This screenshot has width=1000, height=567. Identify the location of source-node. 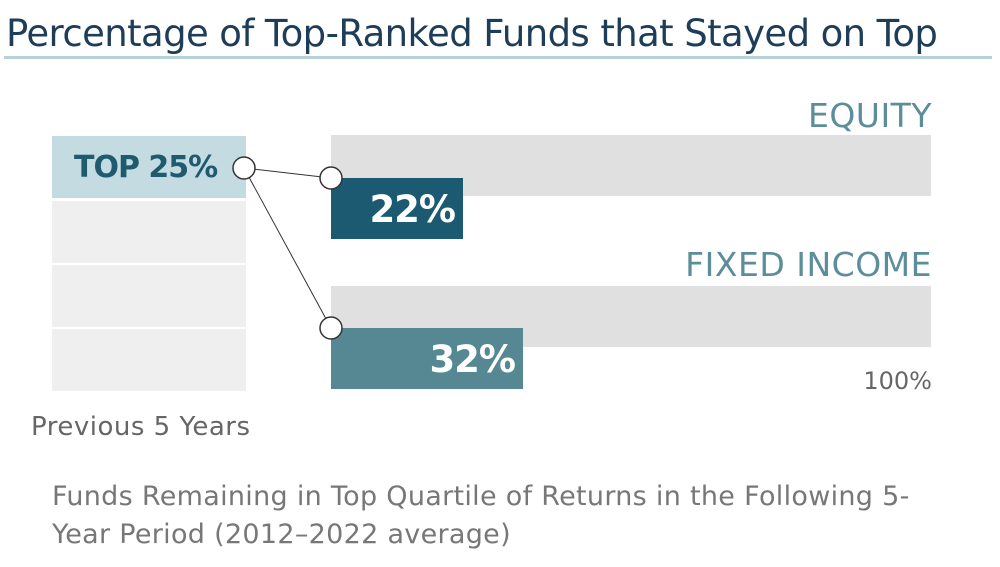
(244, 168).